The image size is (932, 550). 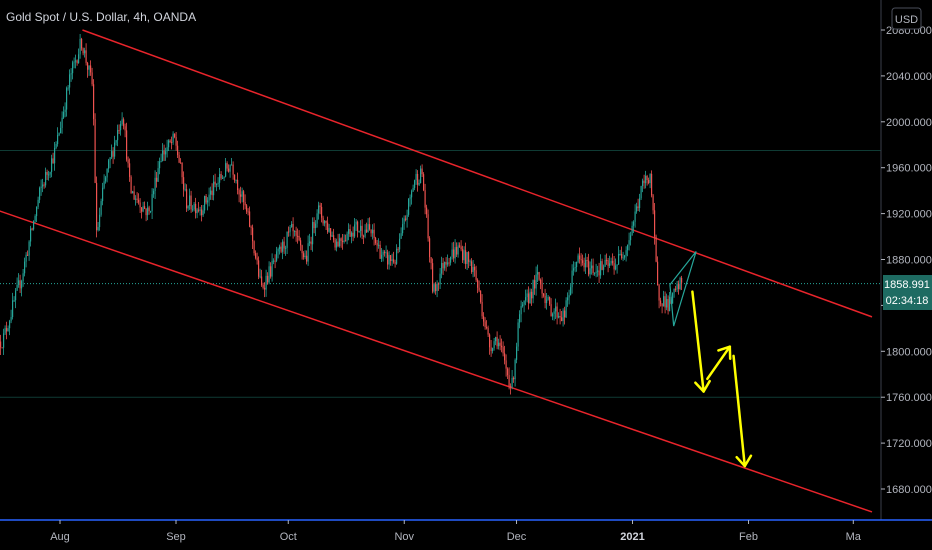 I want to click on y-tick-label: 1920.000, so click(x=909, y=215).